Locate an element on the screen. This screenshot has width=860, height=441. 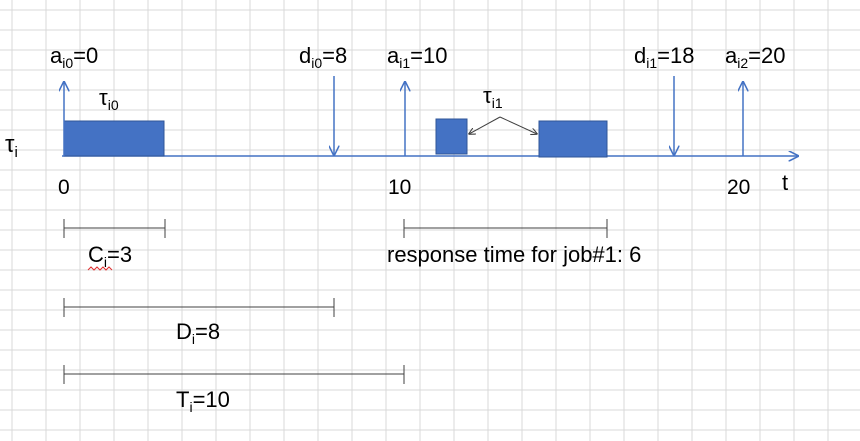
deadline-1-label: di1=18 is located at coordinates (664, 57).